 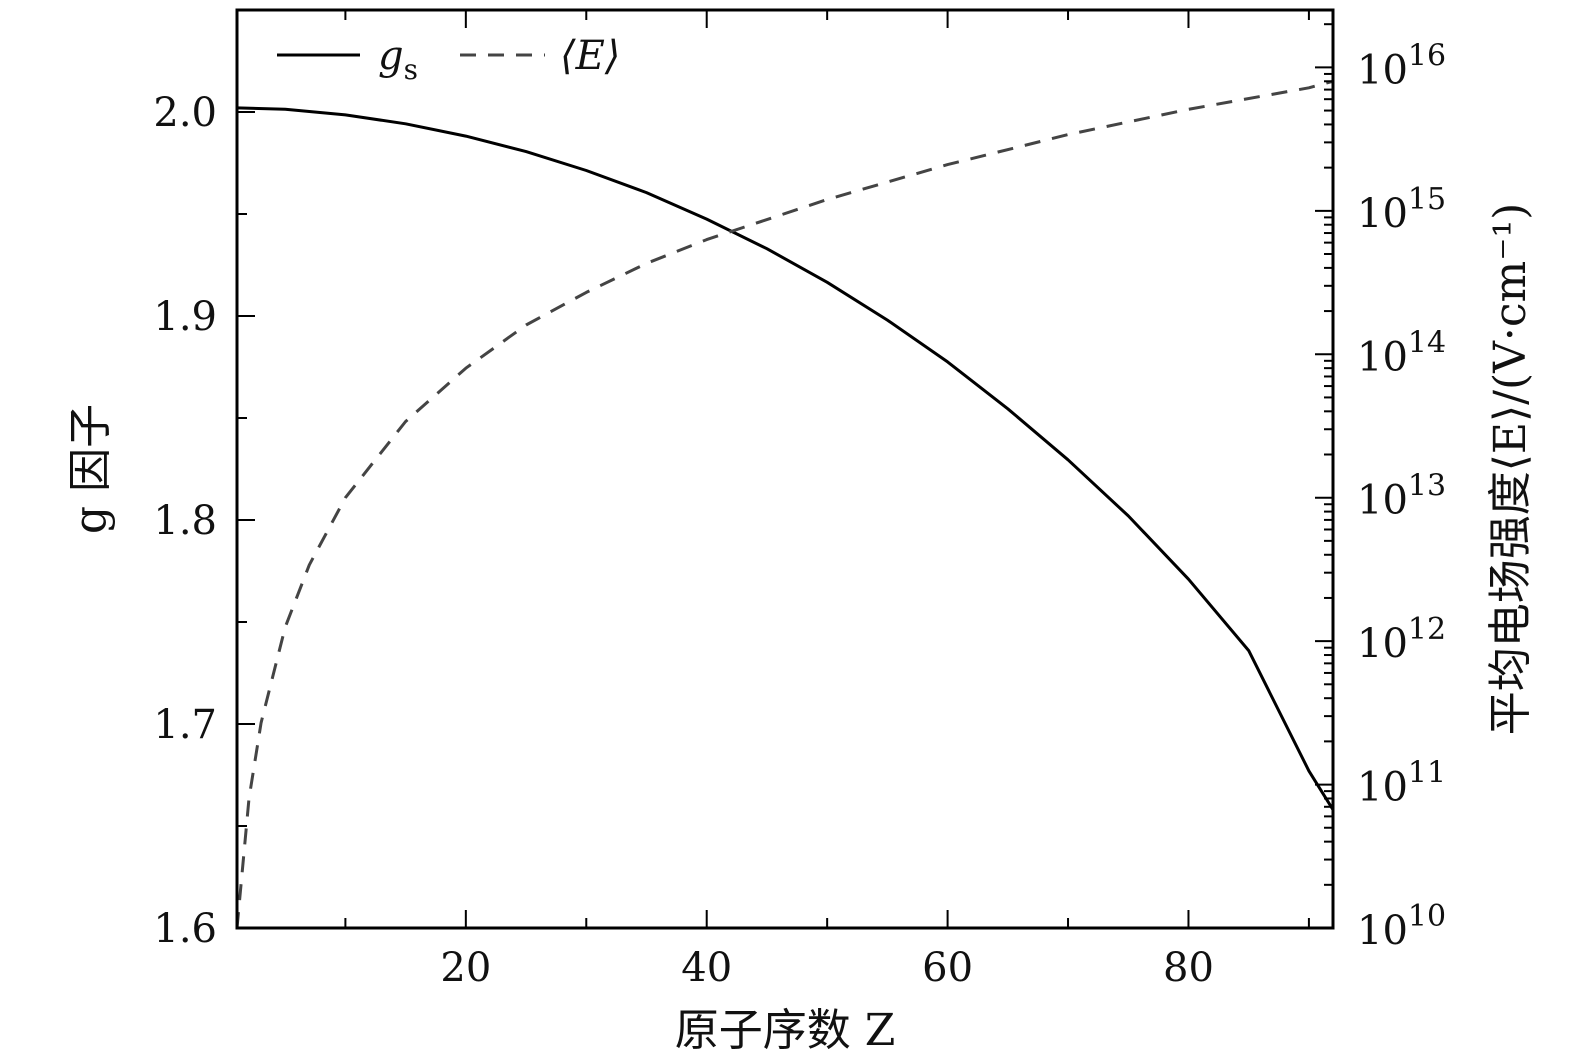 What do you see at coordinates (1401, 639) in the screenshot?
I see `y-right-tick-label: 1012` at bounding box center [1401, 639].